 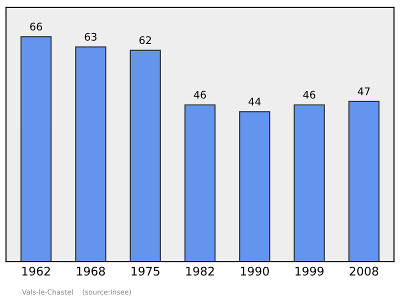 I want to click on data-label: 44, so click(x=254, y=102).